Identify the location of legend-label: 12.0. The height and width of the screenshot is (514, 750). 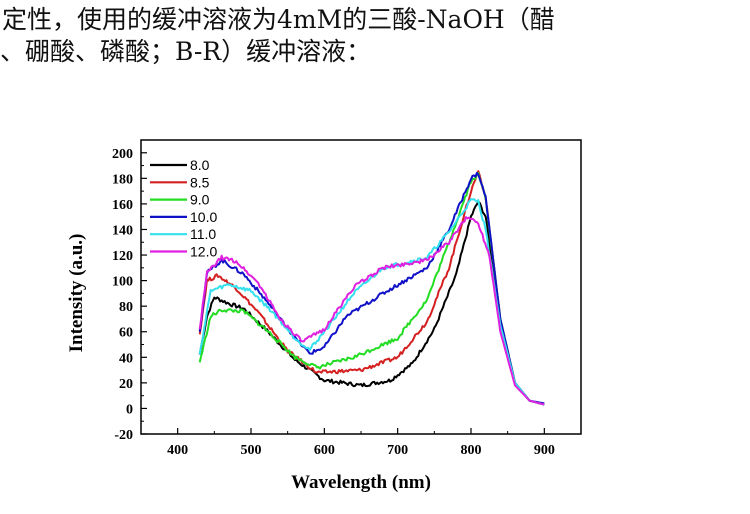
(203, 252).